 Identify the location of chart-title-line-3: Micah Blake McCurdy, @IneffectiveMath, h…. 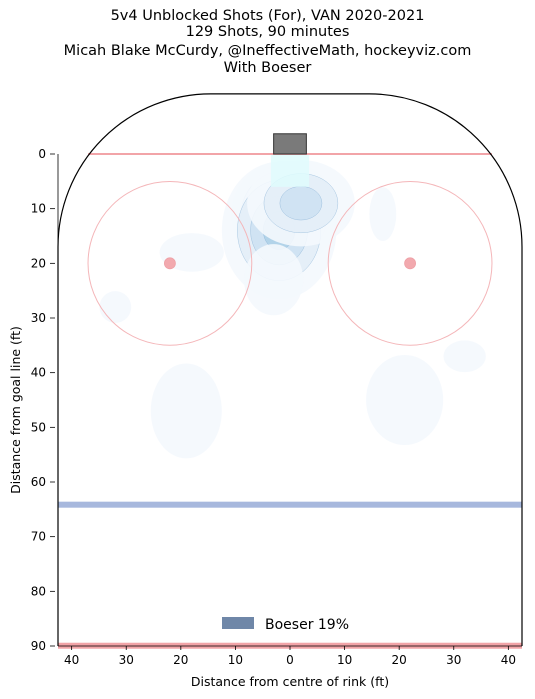
(267, 51).